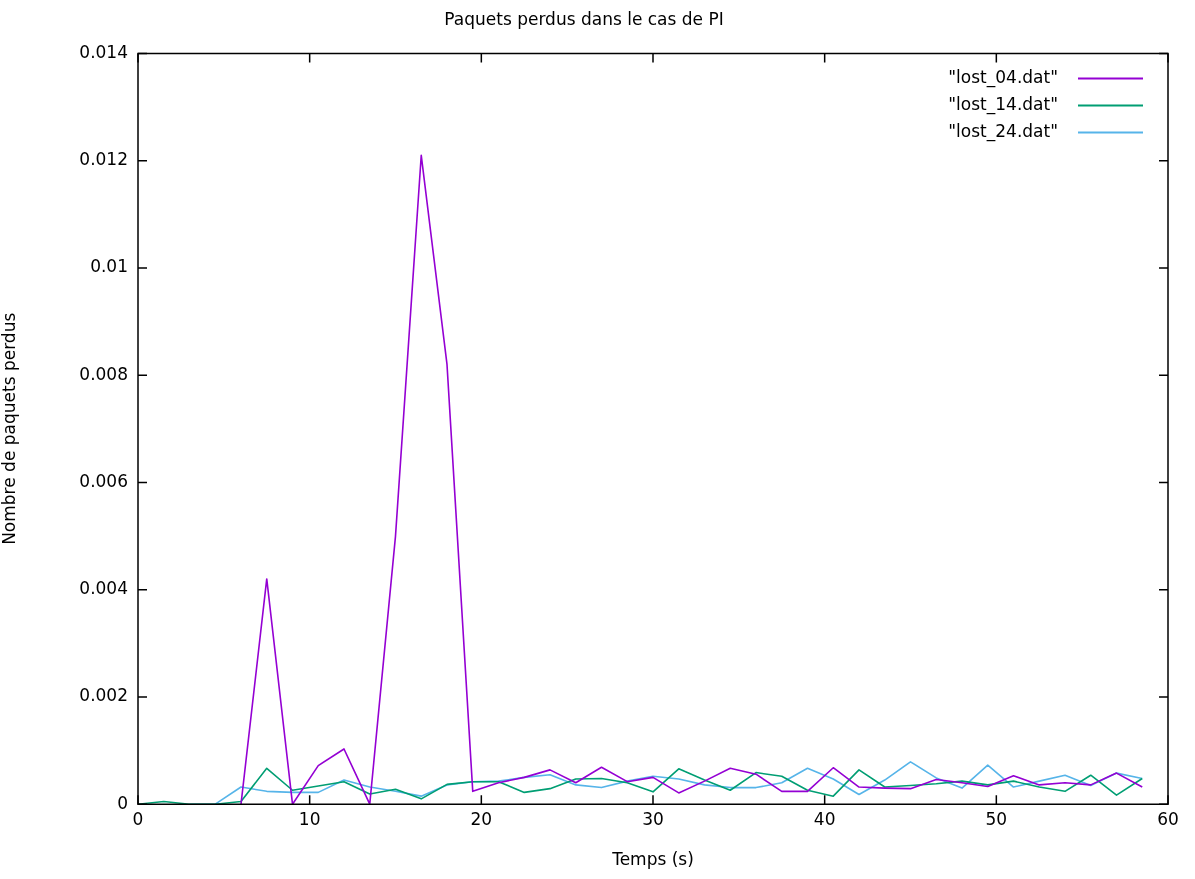  What do you see at coordinates (824, 818) in the screenshot?
I see `x-tick-label: 40` at bounding box center [824, 818].